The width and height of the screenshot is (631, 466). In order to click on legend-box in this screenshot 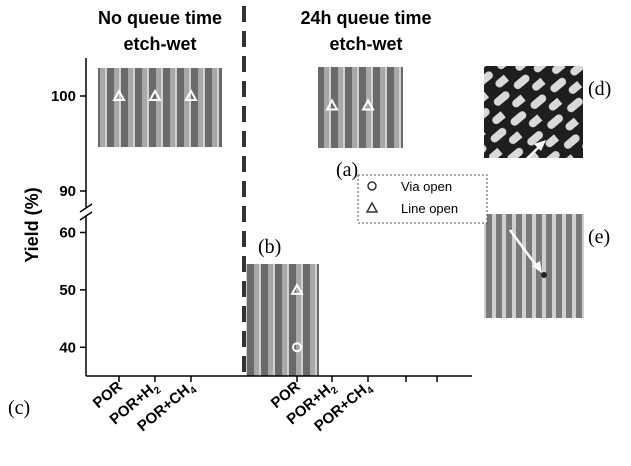, I will do `click(422, 199)`.